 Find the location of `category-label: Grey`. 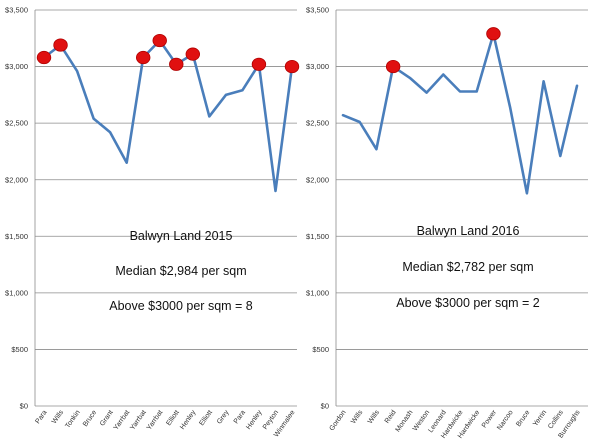

category-label: Grey is located at coordinates (223, 417).